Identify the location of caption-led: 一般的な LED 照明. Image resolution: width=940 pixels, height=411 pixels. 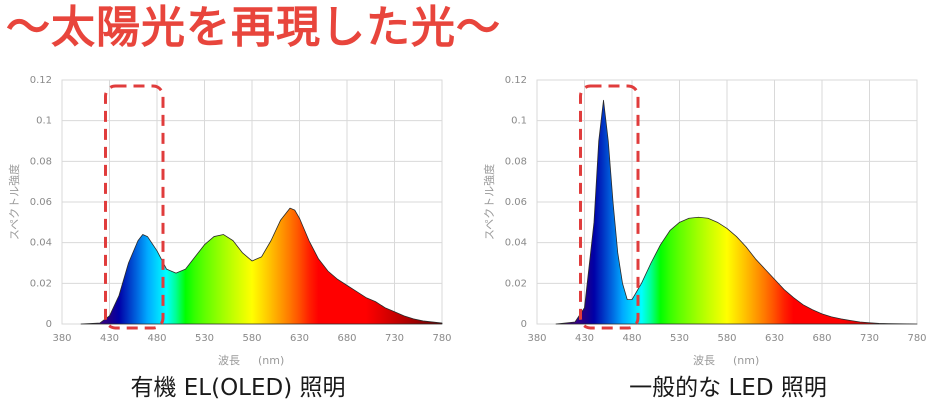
(728, 388).